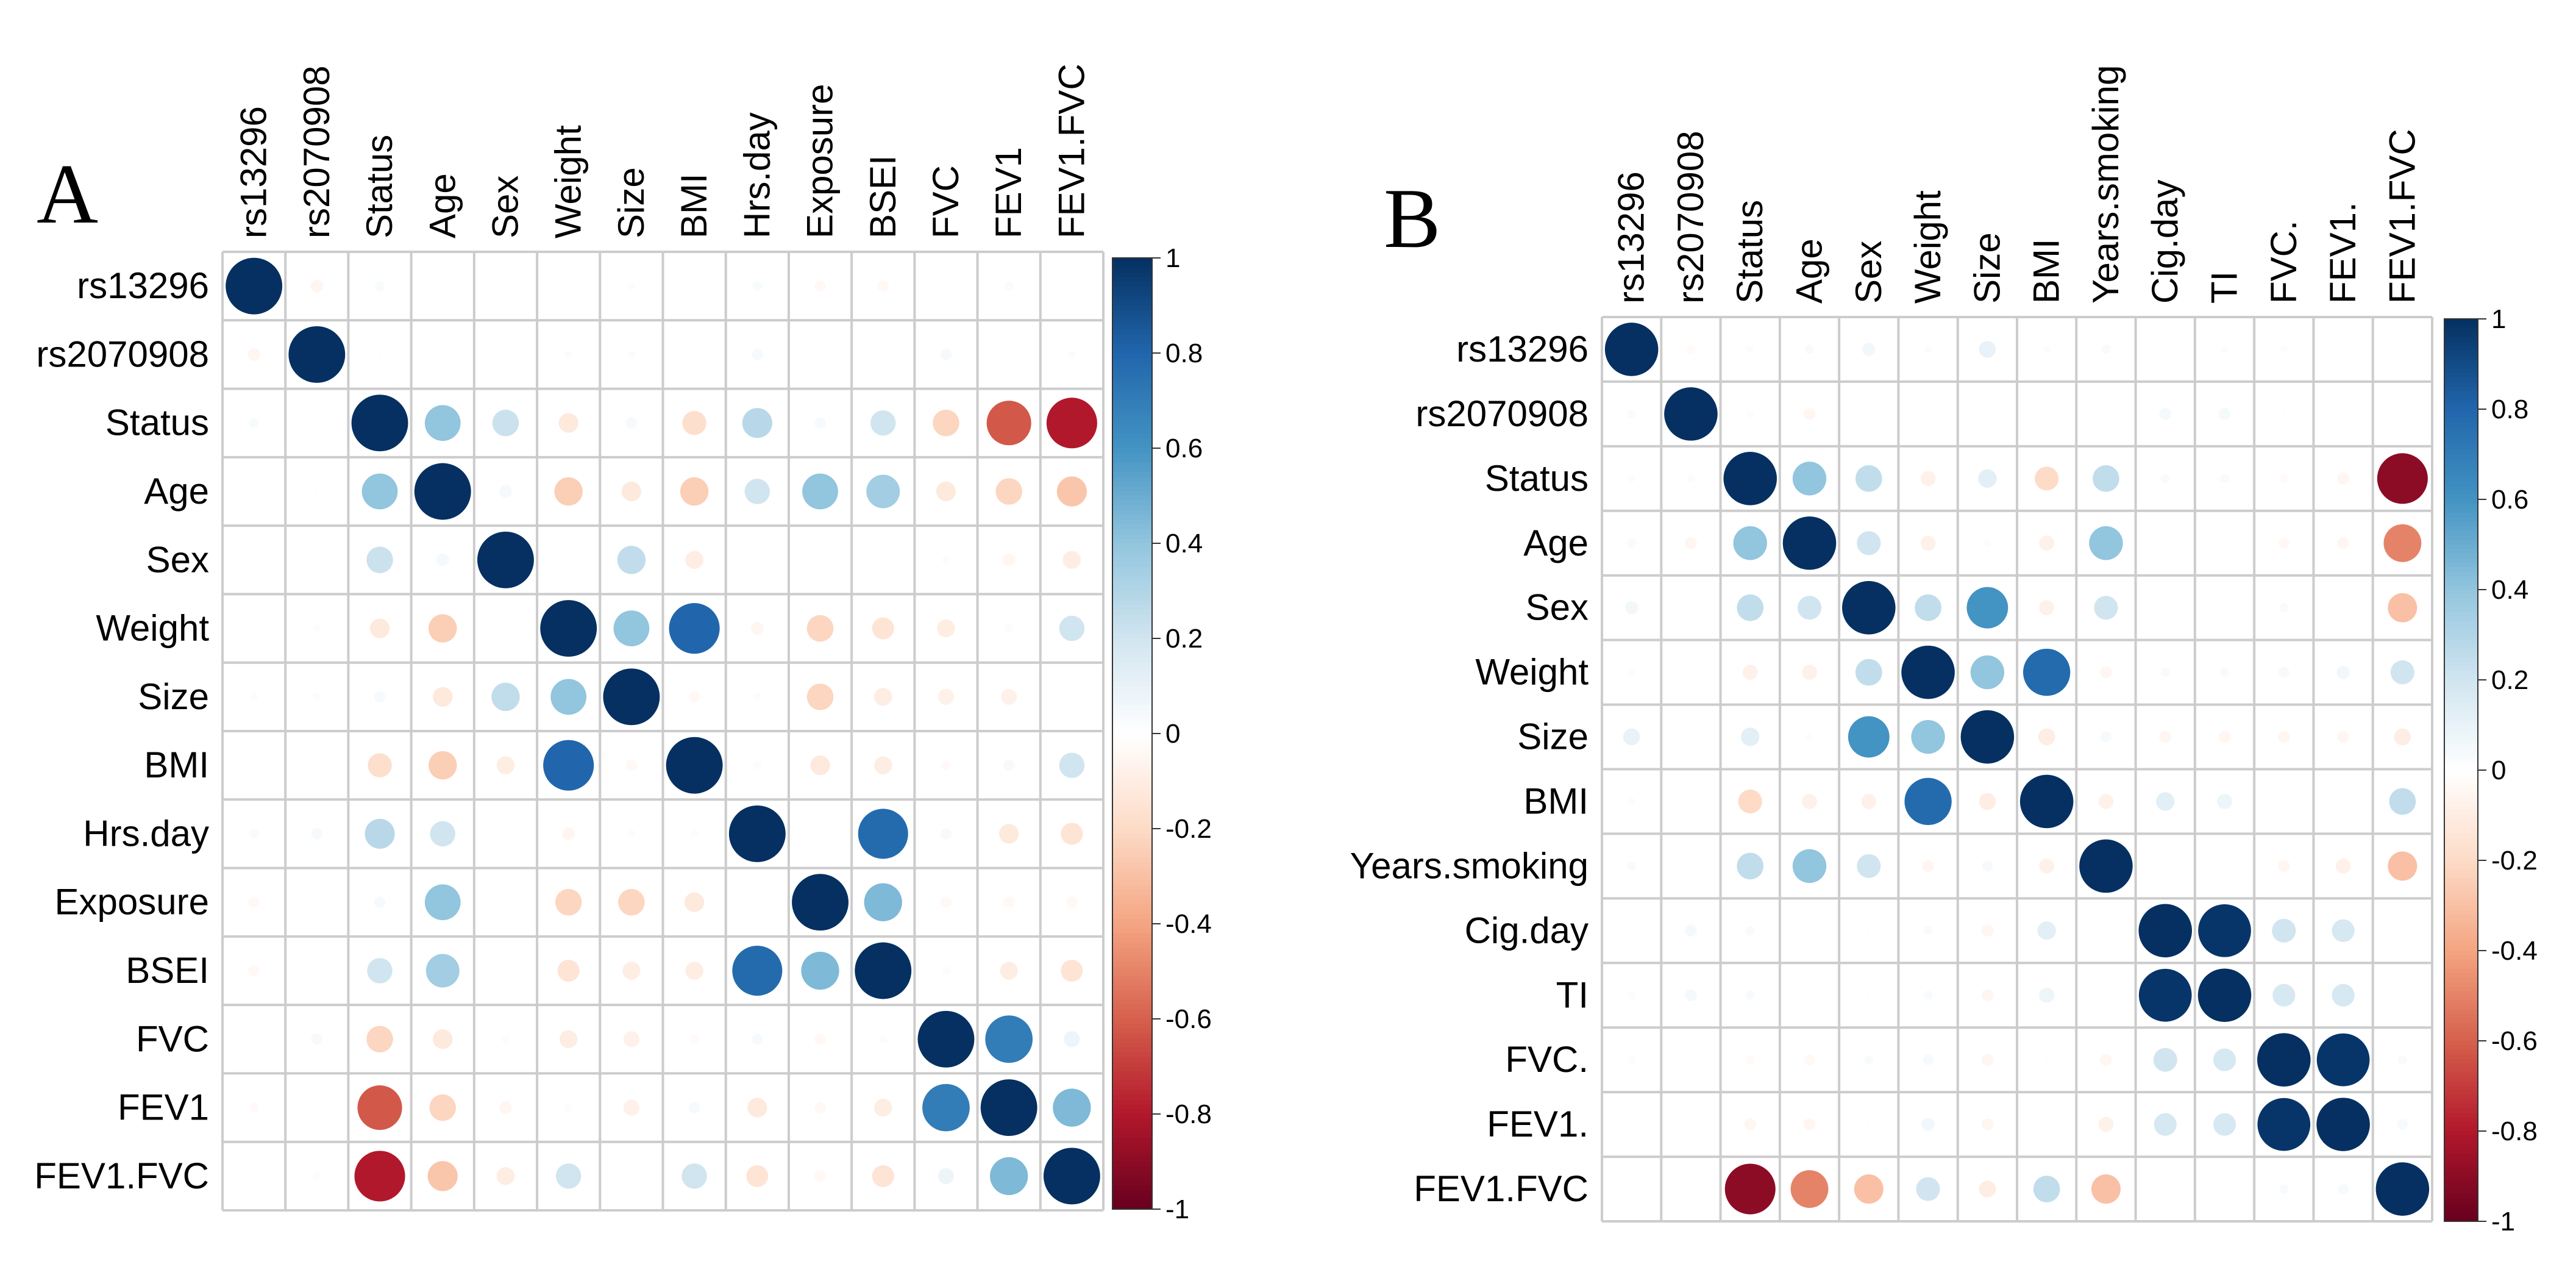  I want to click on correlation-circle-FEV1.FVC-Sex, so click(505, 1176).